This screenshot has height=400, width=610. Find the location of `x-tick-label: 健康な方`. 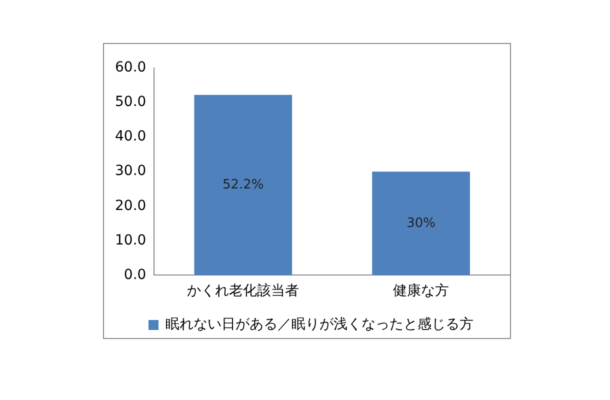

x-tick-label: 健康な方 is located at coordinates (421, 291).